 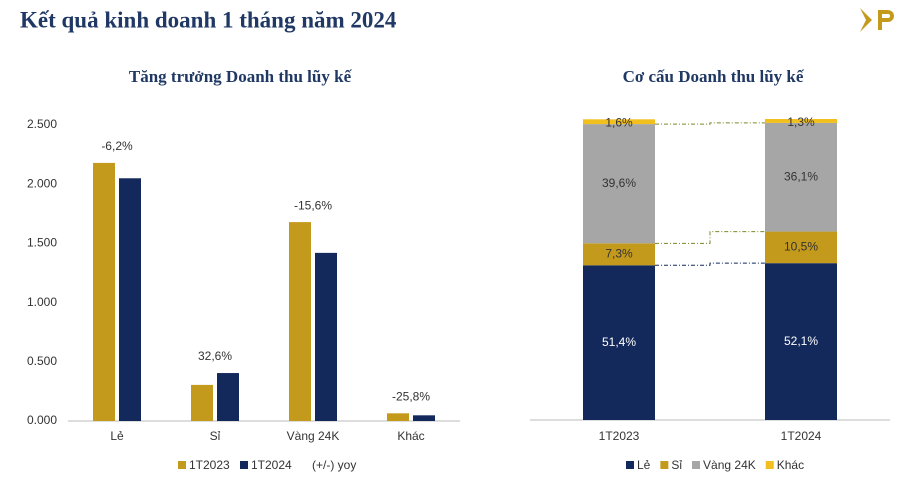 What do you see at coordinates (215, 436) in the screenshot?
I see `x-tick-label: Sỉ` at bounding box center [215, 436].